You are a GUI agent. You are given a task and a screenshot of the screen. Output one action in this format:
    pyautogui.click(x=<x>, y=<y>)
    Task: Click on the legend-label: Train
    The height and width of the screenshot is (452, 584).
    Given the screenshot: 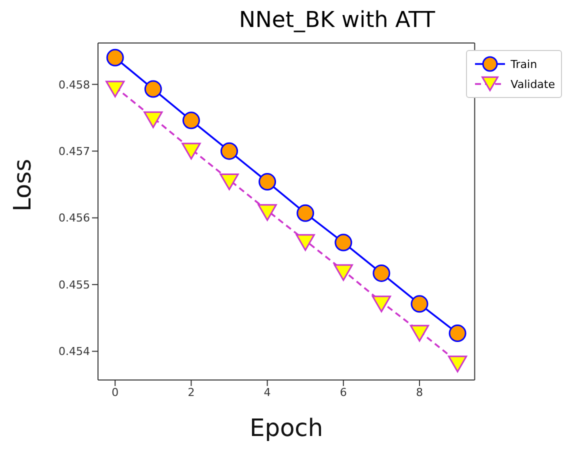 What is the action you would take?
    pyautogui.click(x=524, y=64)
    